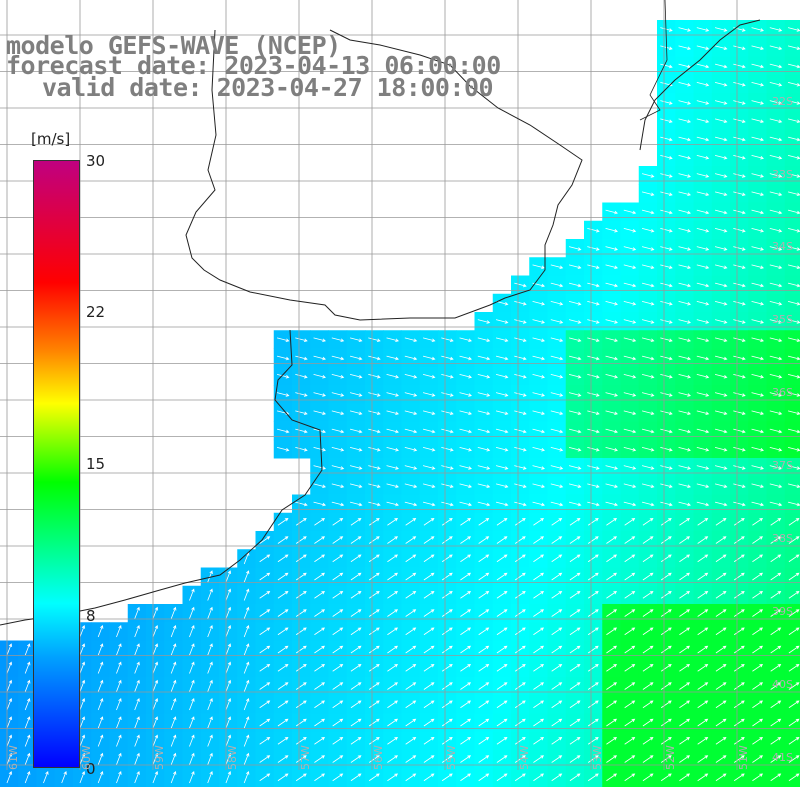 This screenshot has height=800, width=800. I want to click on forecast-date: forecast date: 2023-04-13 06:00:00, so click(253, 65).